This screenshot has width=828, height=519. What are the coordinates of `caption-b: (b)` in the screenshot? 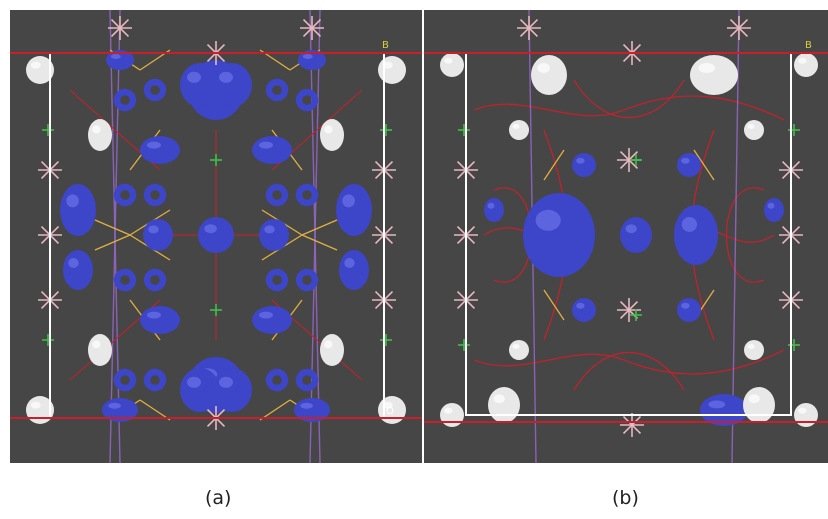 It's located at (625, 498).